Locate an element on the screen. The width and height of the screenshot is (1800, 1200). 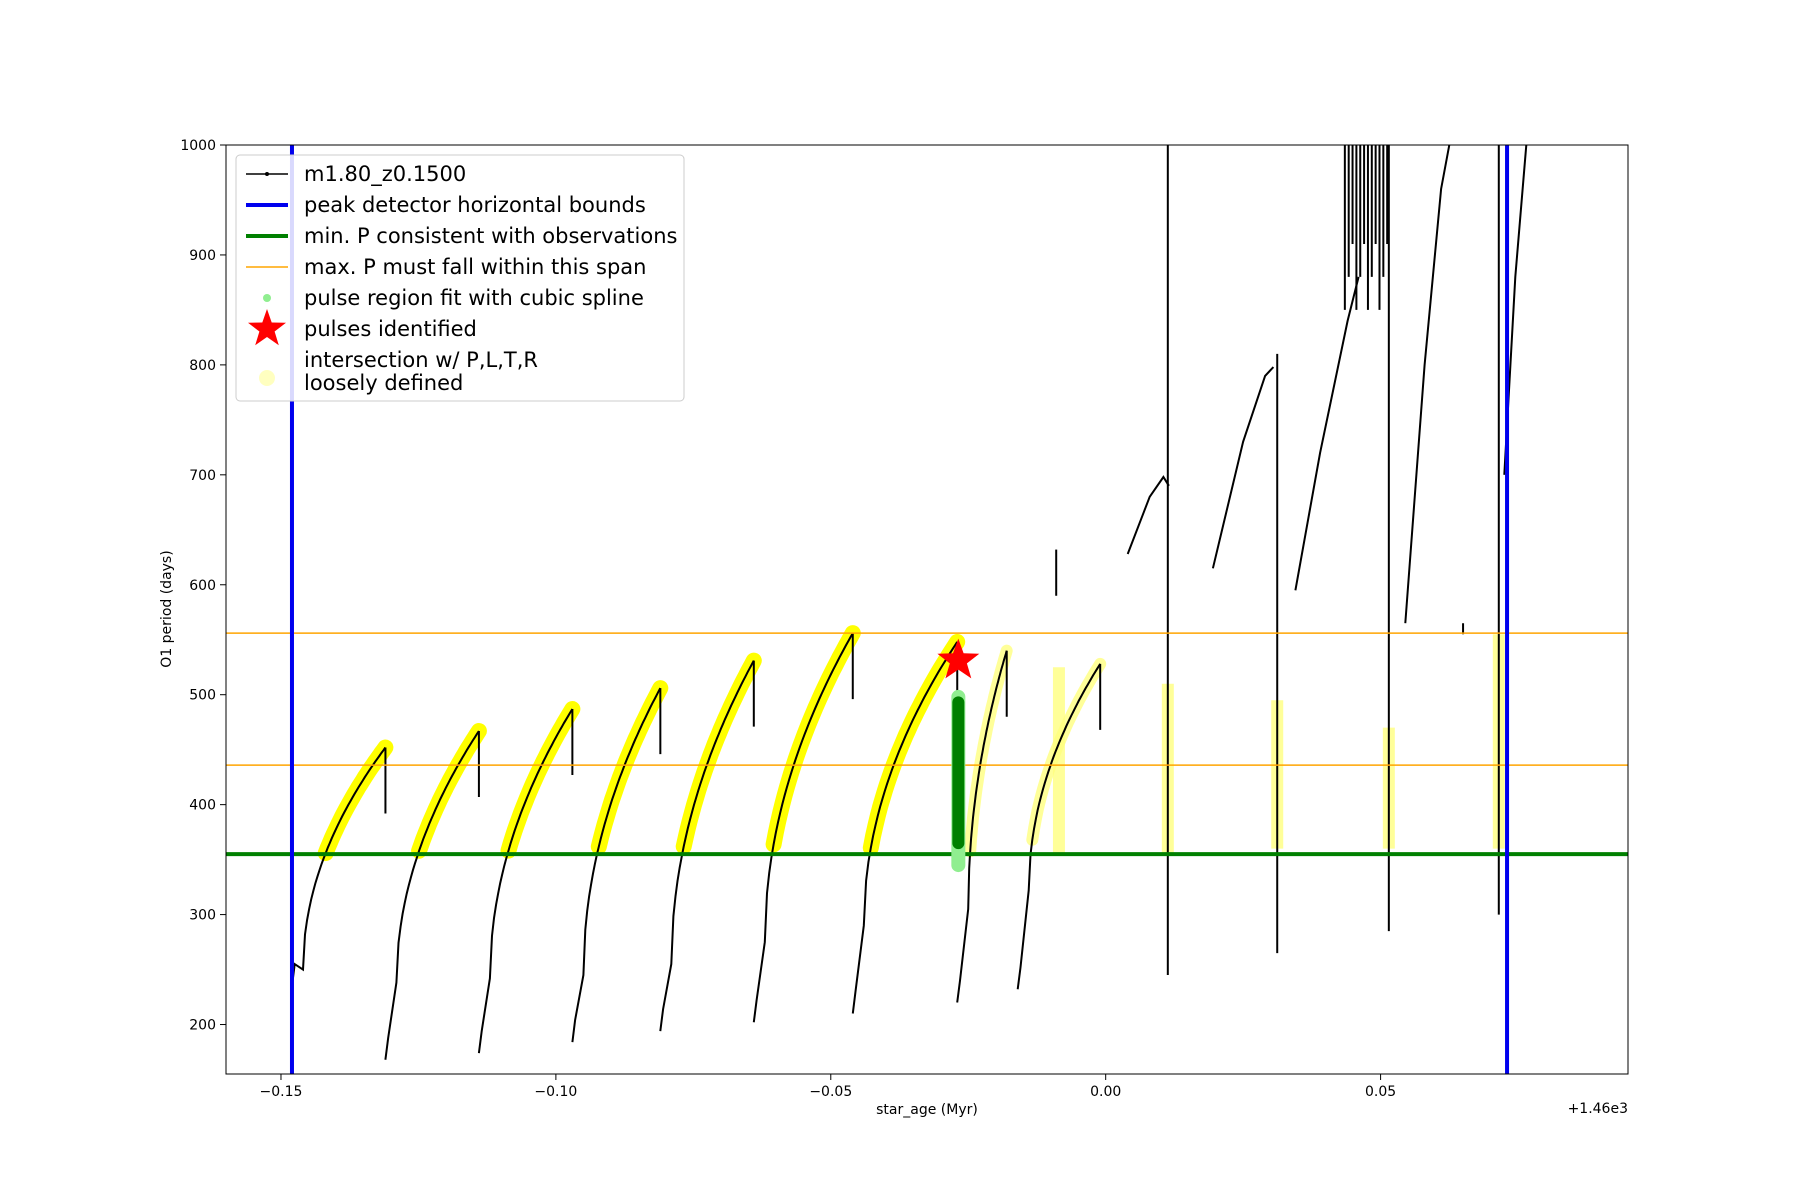
y-tick-label: 200 is located at coordinates (202, 1026).